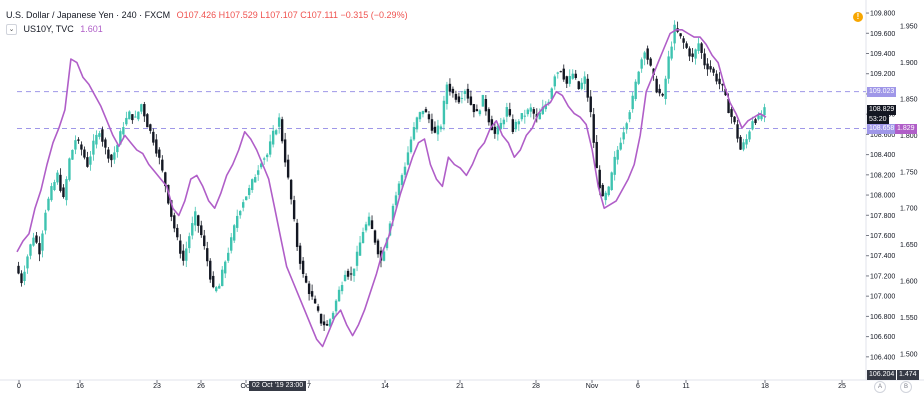 The image size is (924, 402). What do you see at coordinates (536, 386) in the screenshot?
I see `time-tick-label: 28` at bounding box center [536, 386].